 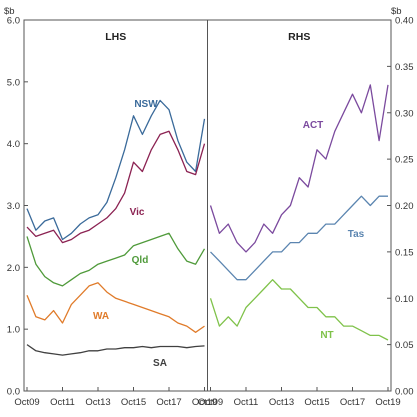 I want to click on series-label-vic: Vic, so click(x=137, y=212).